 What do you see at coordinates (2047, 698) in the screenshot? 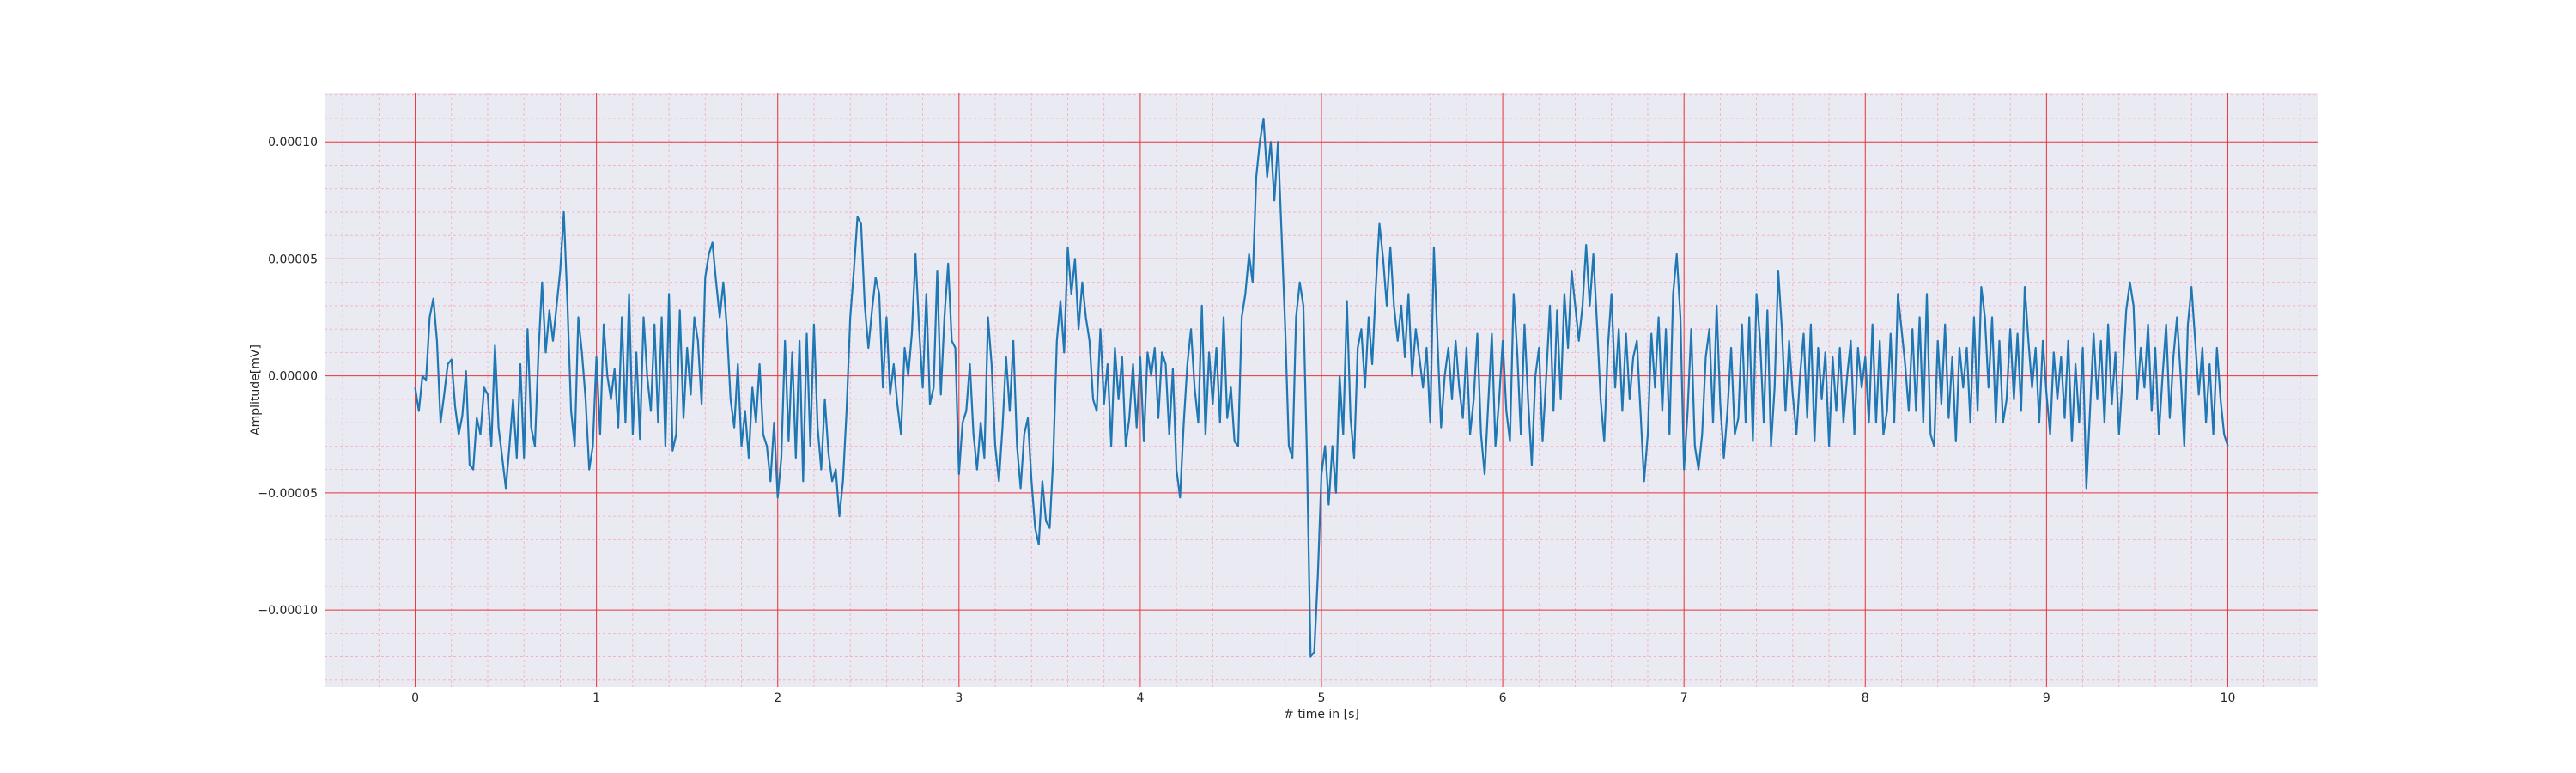
I see `x-tick-label: 9` at bounding box center [2047, 698].